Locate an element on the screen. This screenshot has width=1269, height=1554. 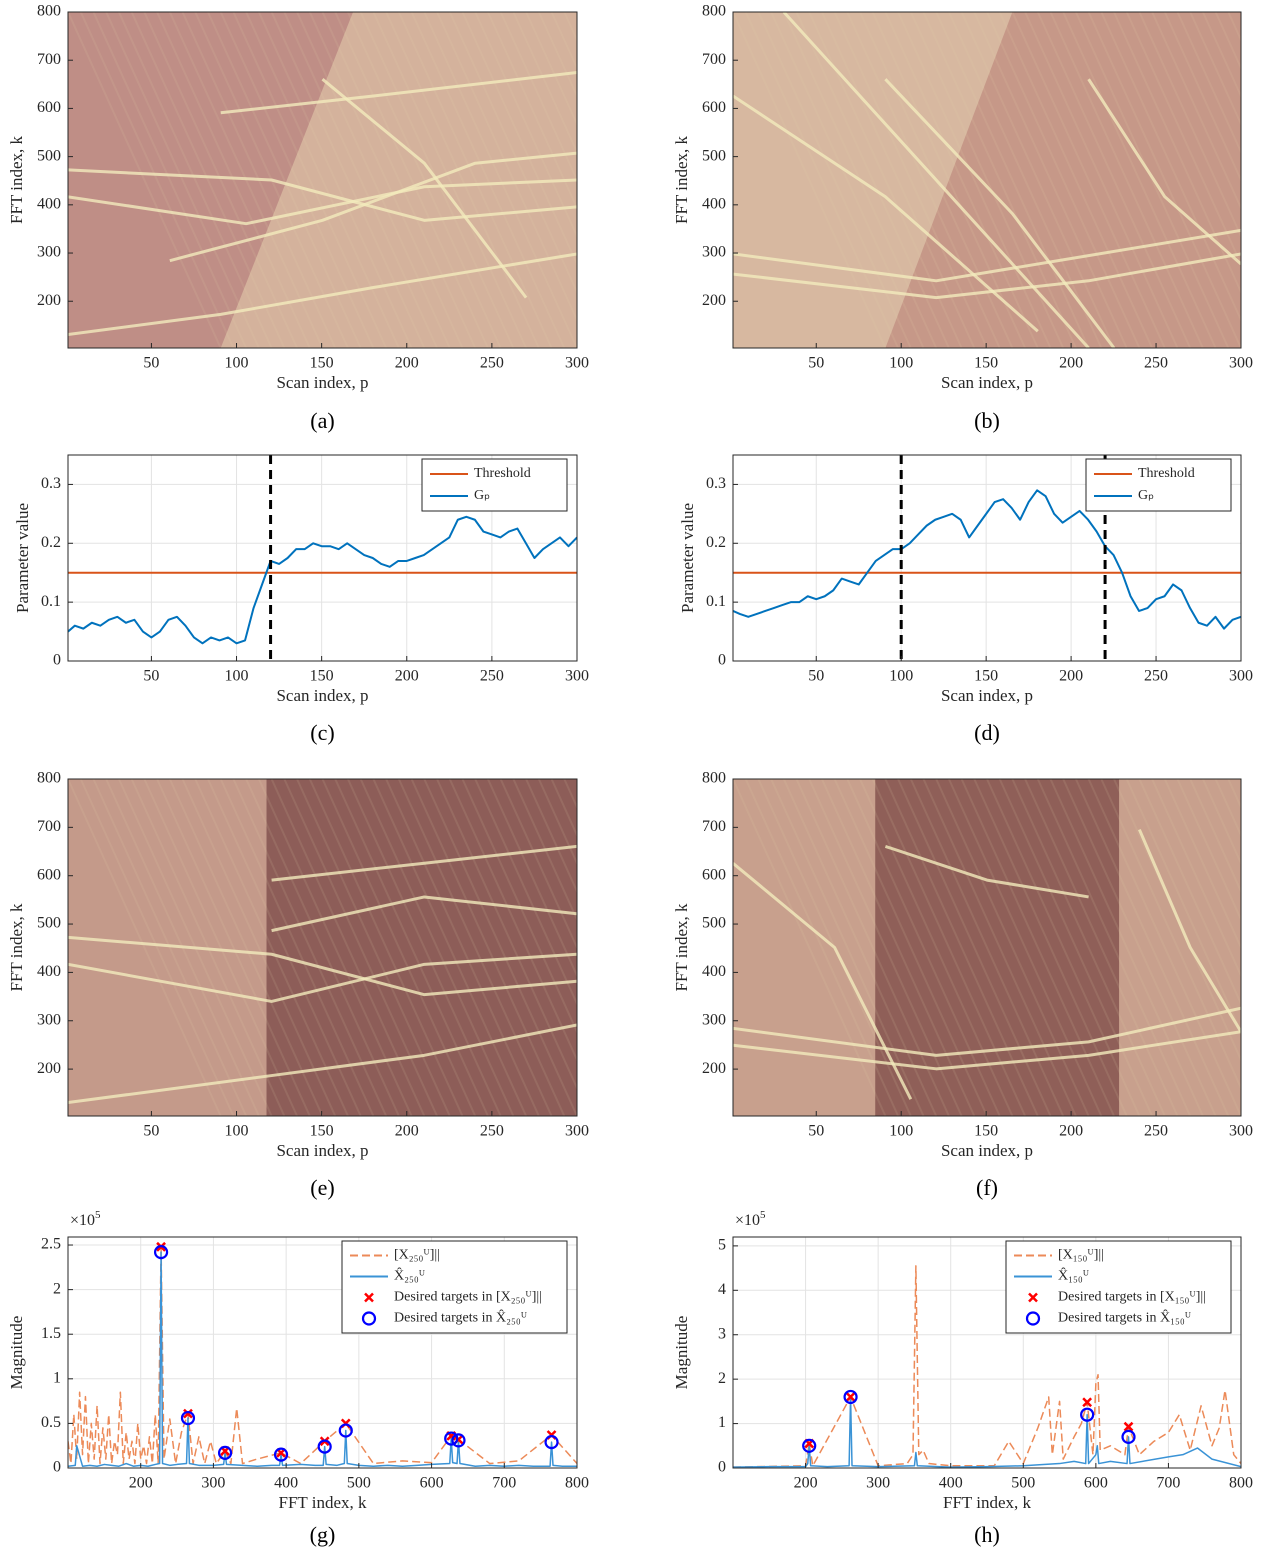
y-tick-label: 3 is located at coordinates (722, 1333).